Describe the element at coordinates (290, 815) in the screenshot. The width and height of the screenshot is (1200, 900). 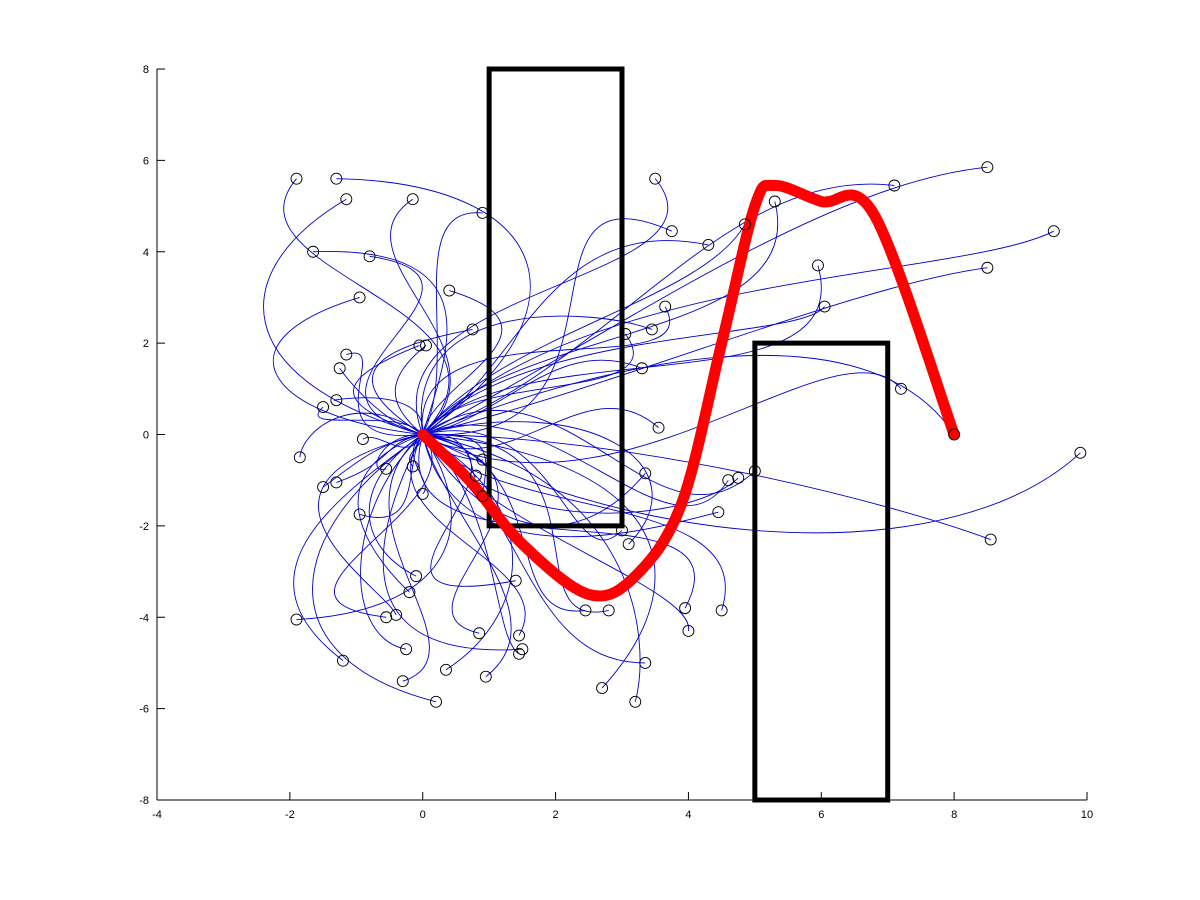
I see `x-tick-label: -2` at that location.